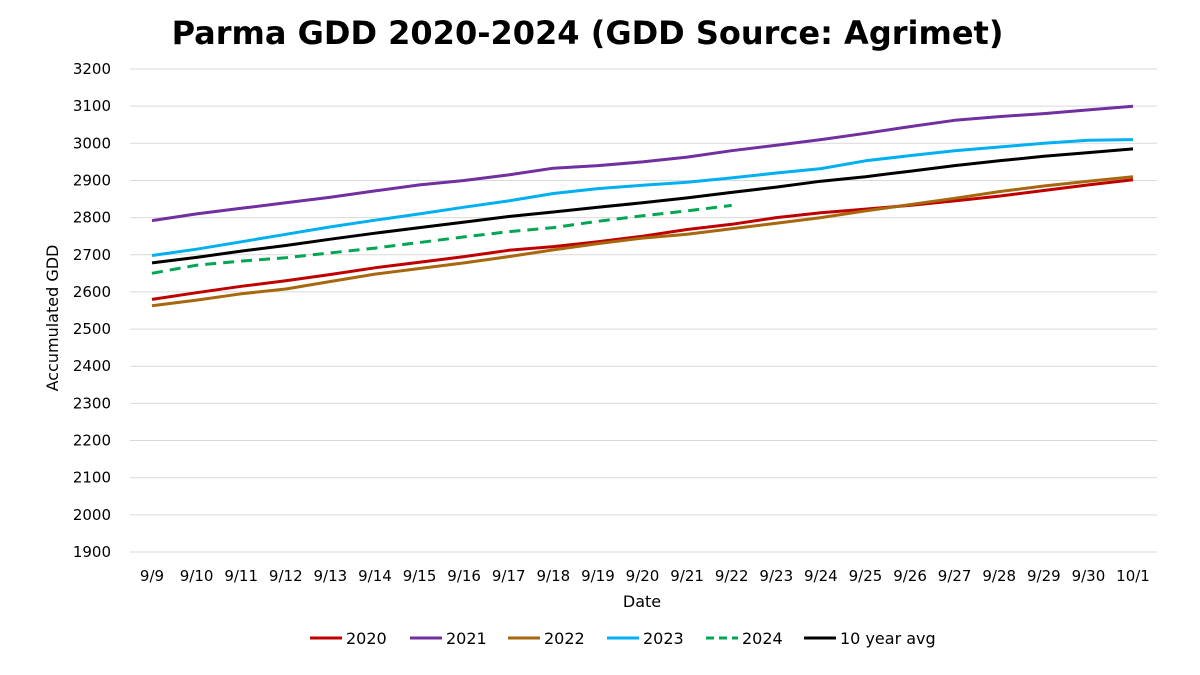 This screenshot has width=1200, height=675. Describe the element at coordinates (331, 576) in the screenshot. I see `x-tick-label: 9/13` at that location.